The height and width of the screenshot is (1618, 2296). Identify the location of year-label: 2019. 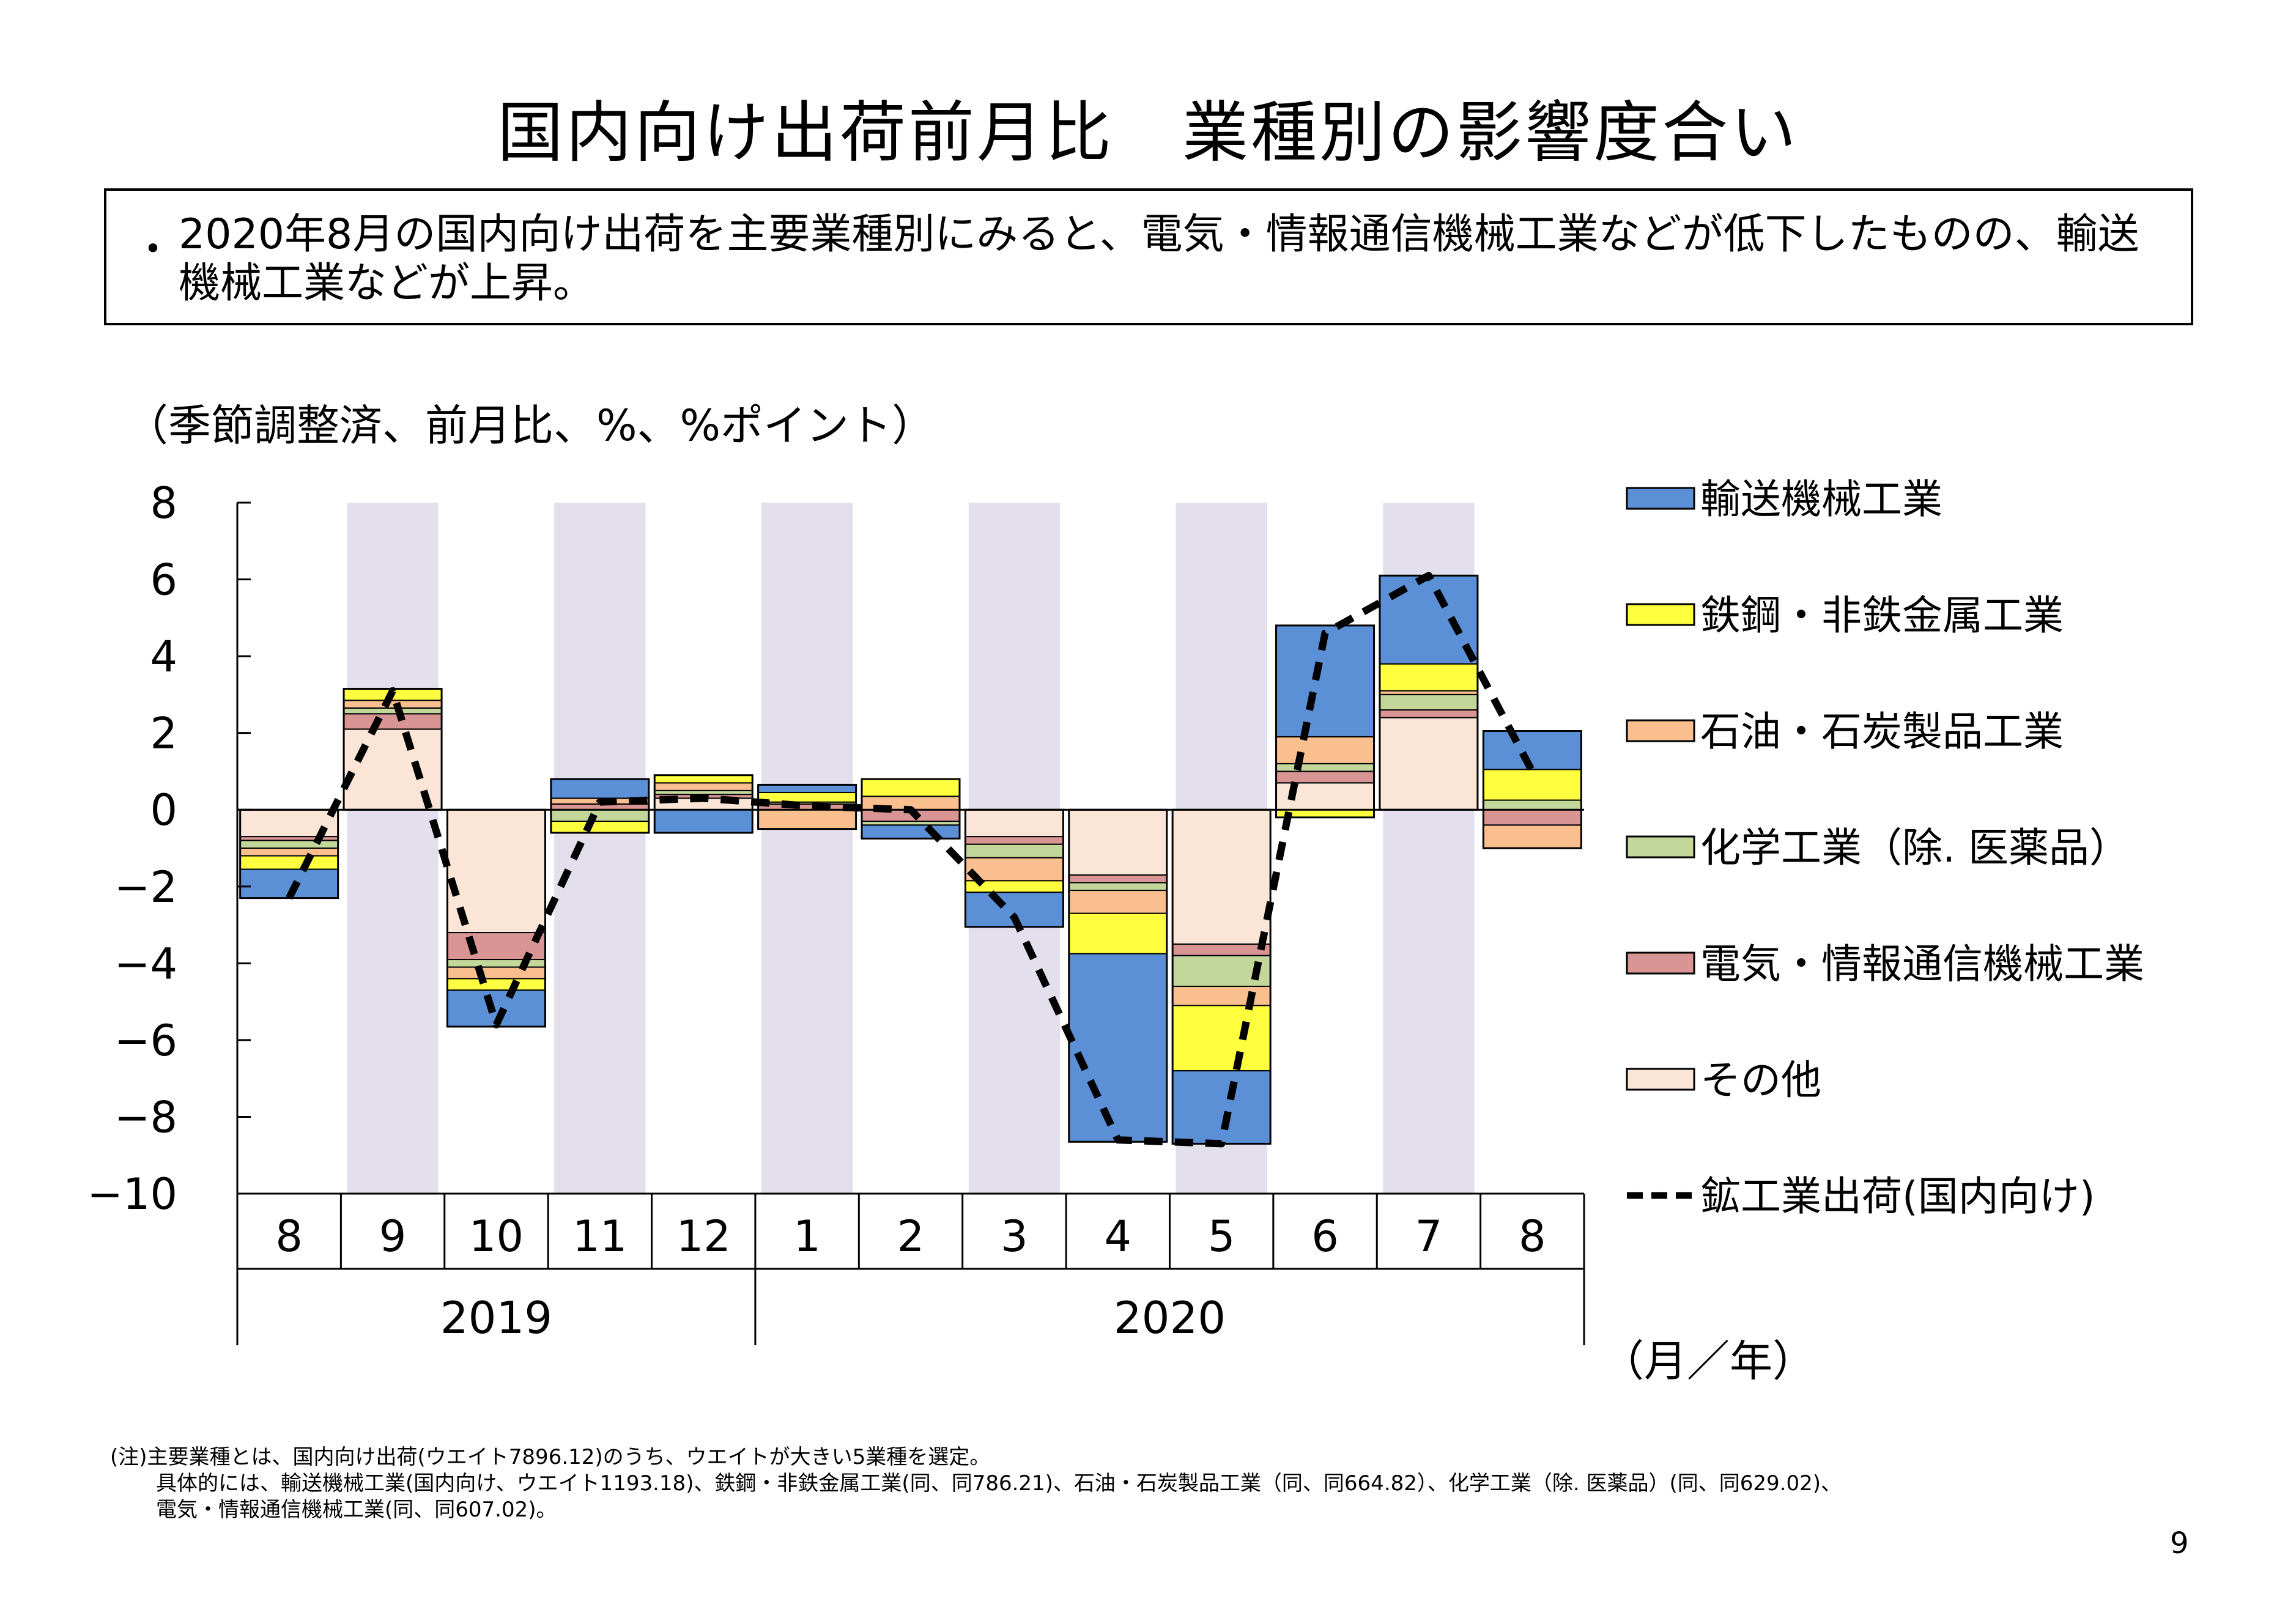
(496, 1318).